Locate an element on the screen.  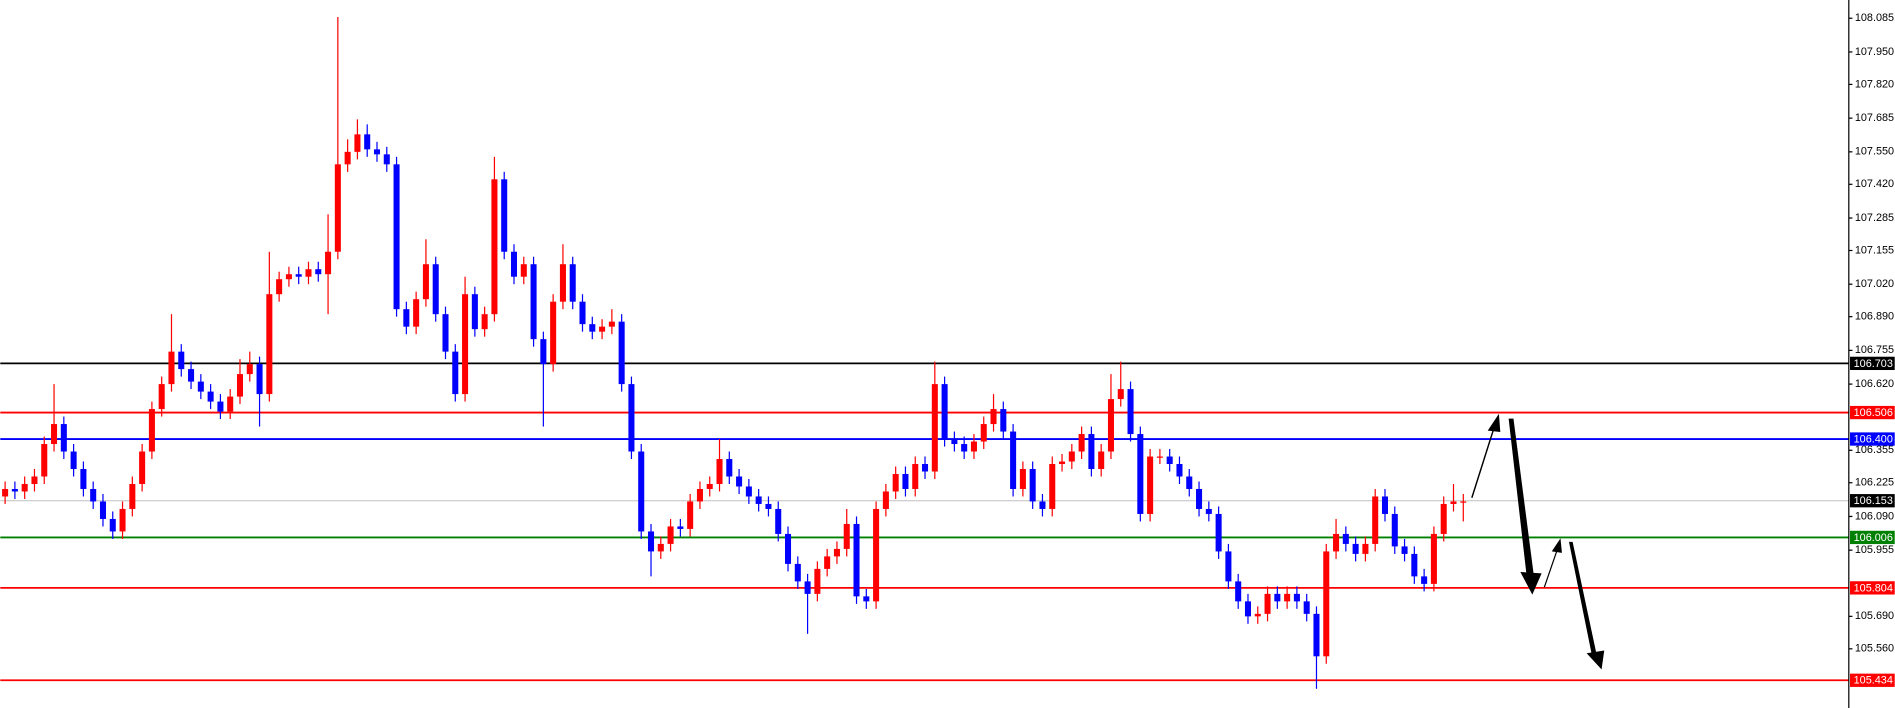
y-tick-label: 107.950 is located at coordinates (1874, 52).